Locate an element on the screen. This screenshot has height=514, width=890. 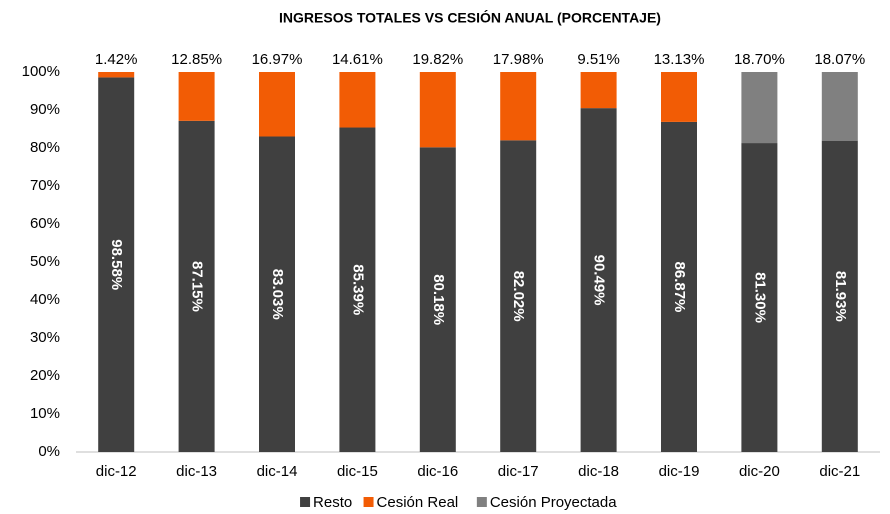
value-label: 80.18% is located at coordinates (438, 299).